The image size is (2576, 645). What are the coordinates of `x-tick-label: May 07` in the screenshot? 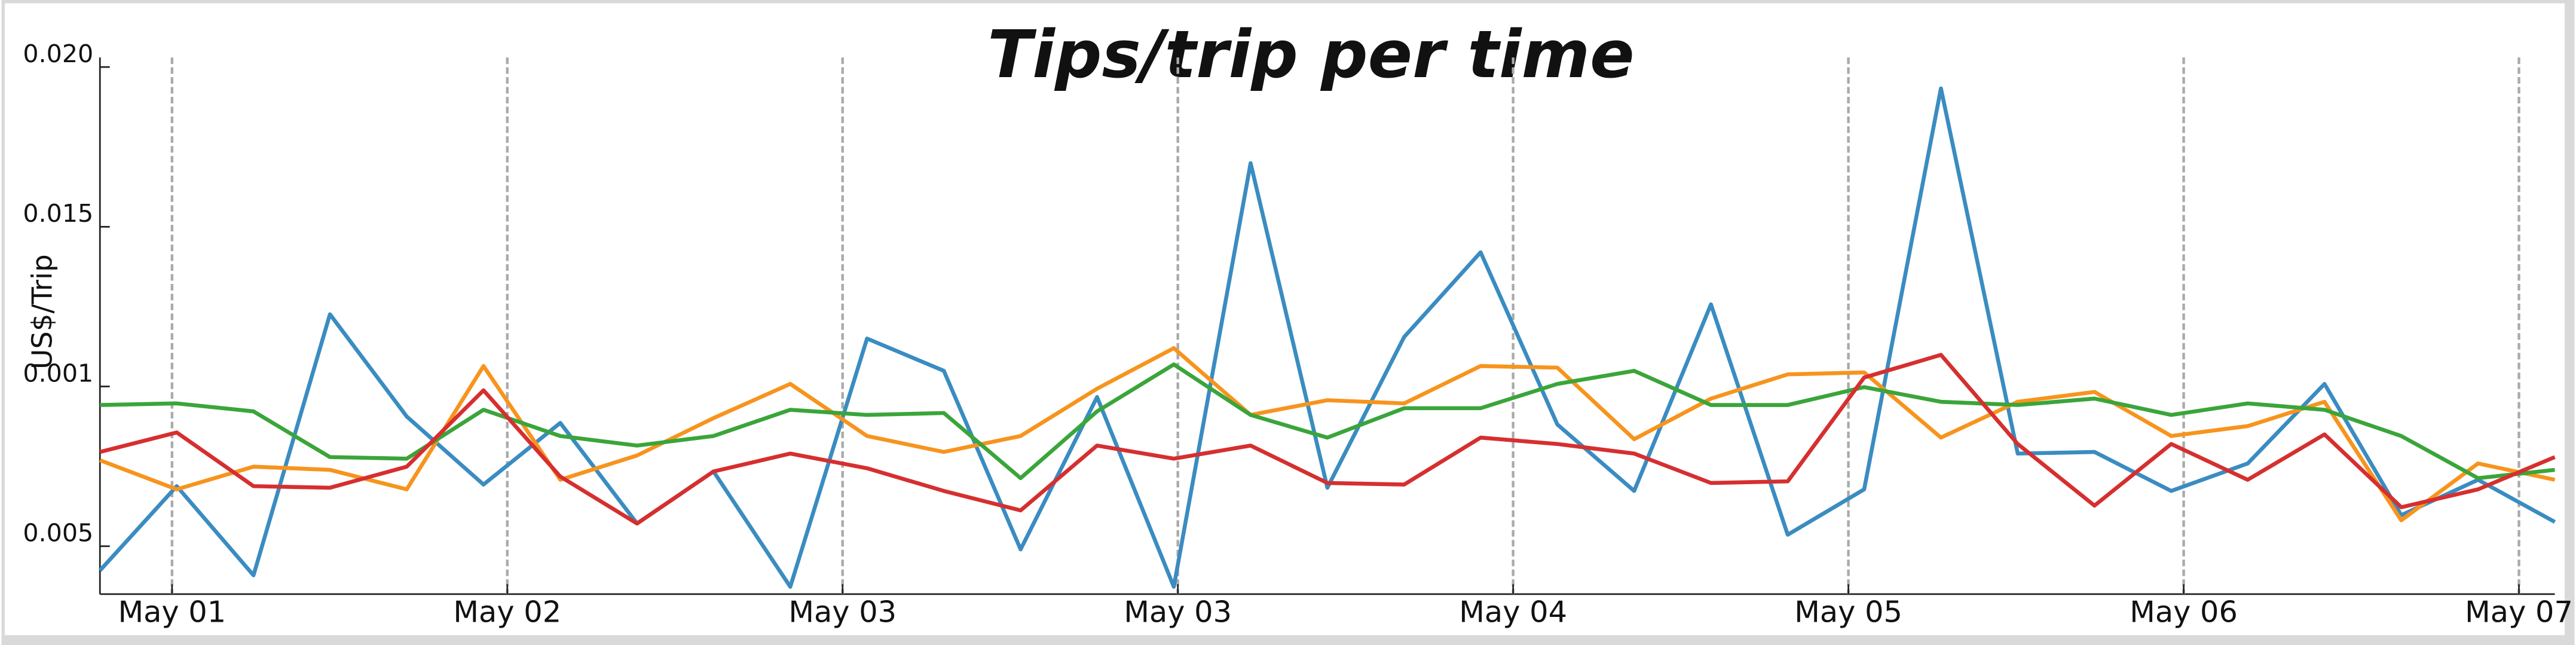 It's located at (2519, 611).